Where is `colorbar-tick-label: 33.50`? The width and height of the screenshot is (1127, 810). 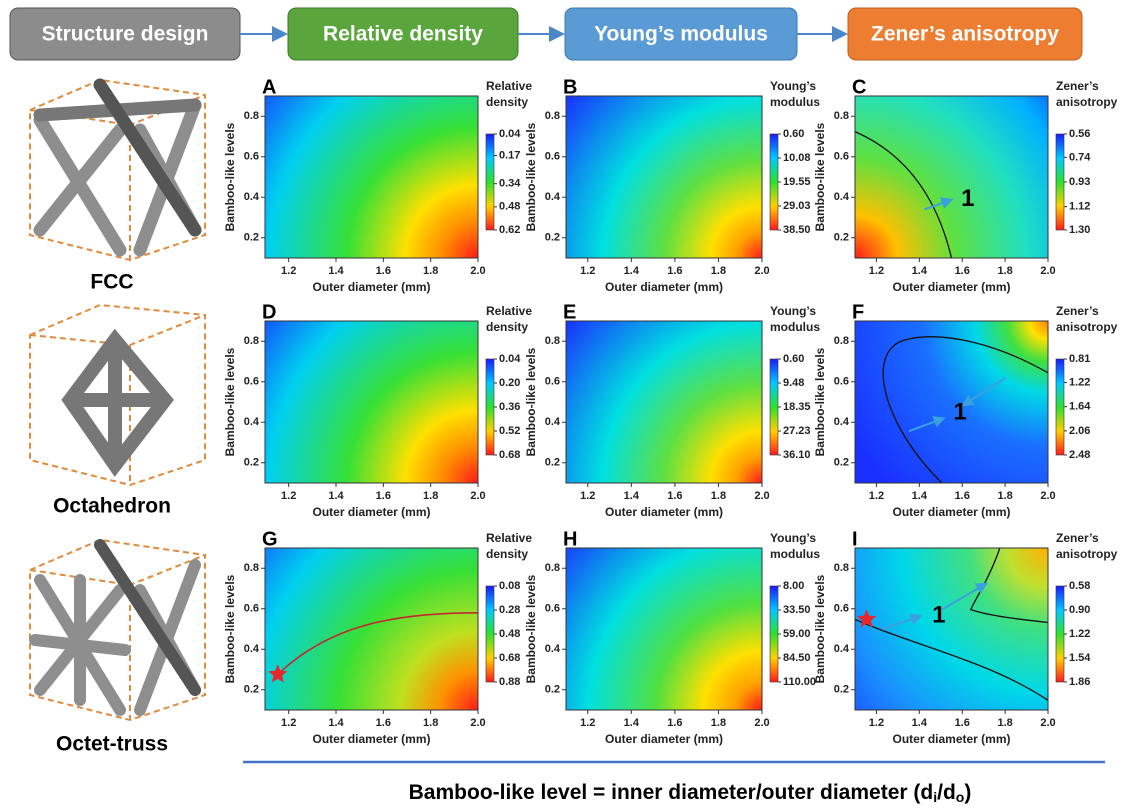 colorbar-tick-label: 33.50 is located at coordinates (797, 610).